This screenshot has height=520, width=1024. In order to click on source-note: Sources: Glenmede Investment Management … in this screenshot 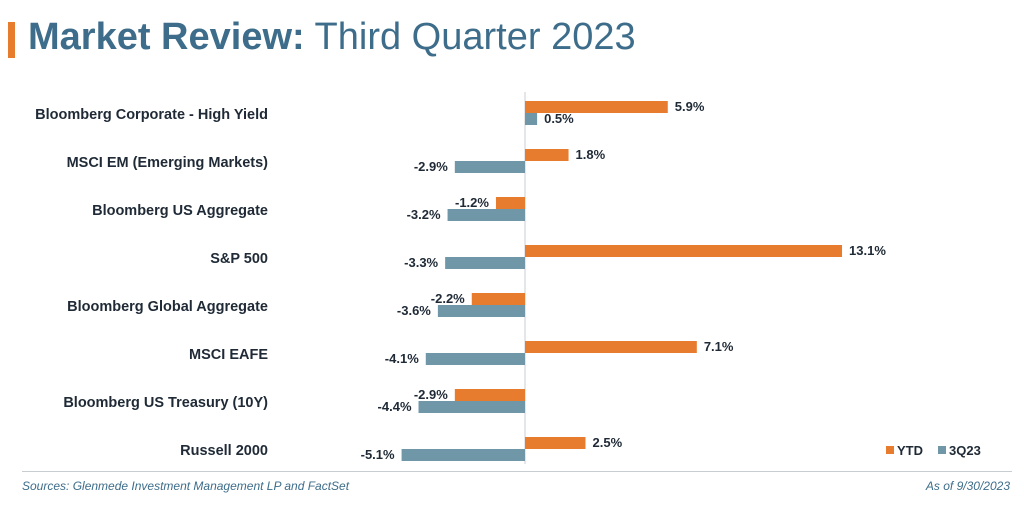, I will do `click(186, 486)`.